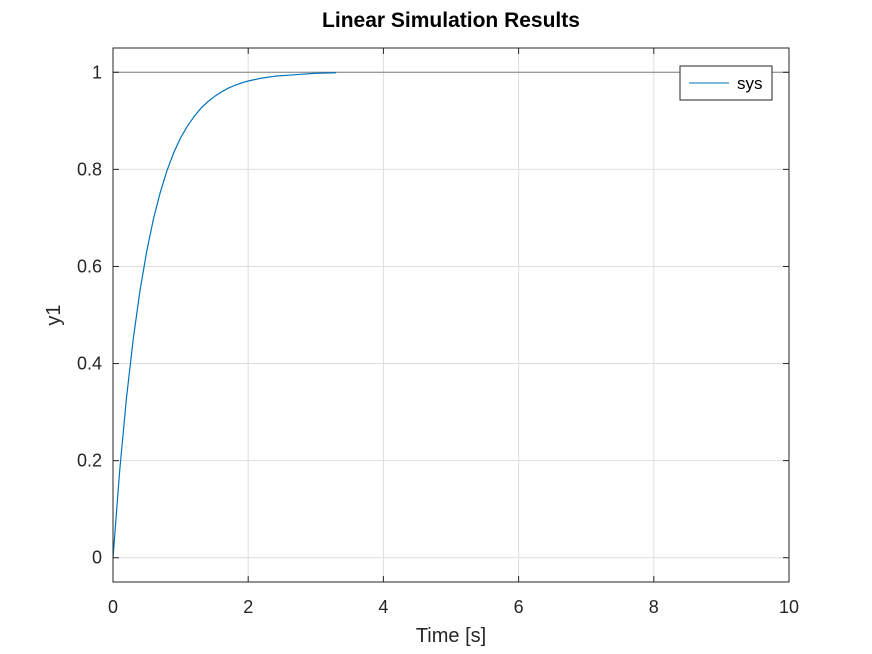 This screenshot has height=654, width=872. What do you see at coordinates (726, 83) in the screenshot?
I see `legend: sys` at bounding box center [726, 83].